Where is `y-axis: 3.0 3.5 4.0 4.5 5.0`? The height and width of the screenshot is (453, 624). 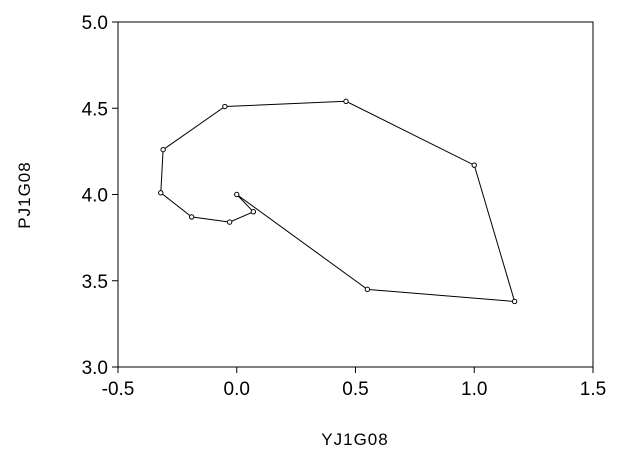
y-axis: 3.0 3.5 4.0 4.5 5.0 is located at coordinates (100, 196).